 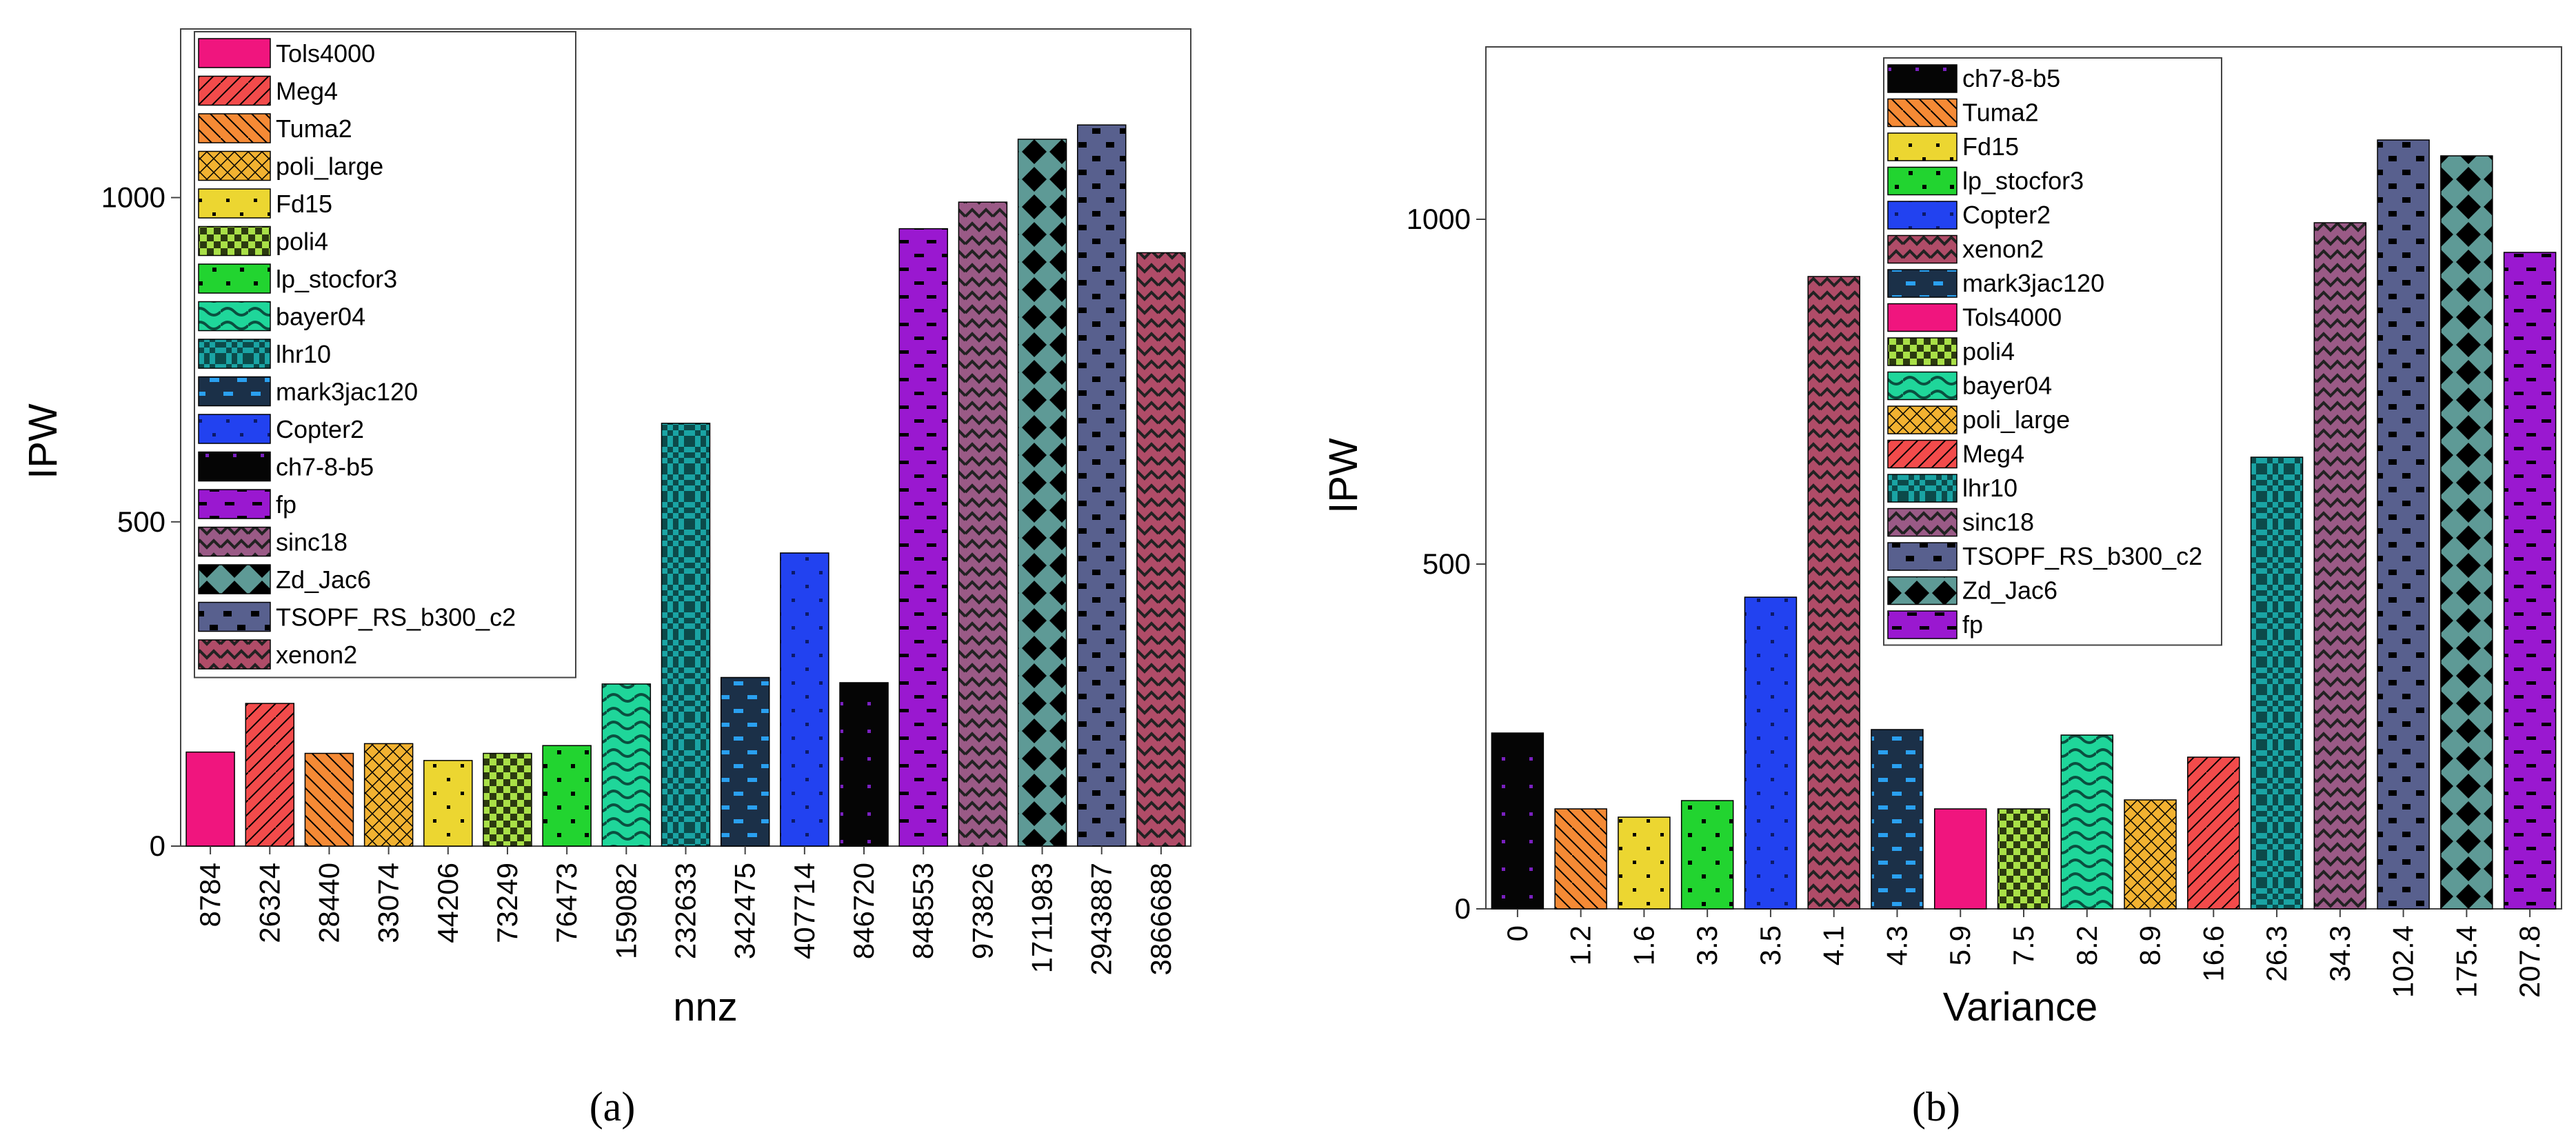 I want to click on legend-swatch-lhr10, so click(x=1922, y=488).